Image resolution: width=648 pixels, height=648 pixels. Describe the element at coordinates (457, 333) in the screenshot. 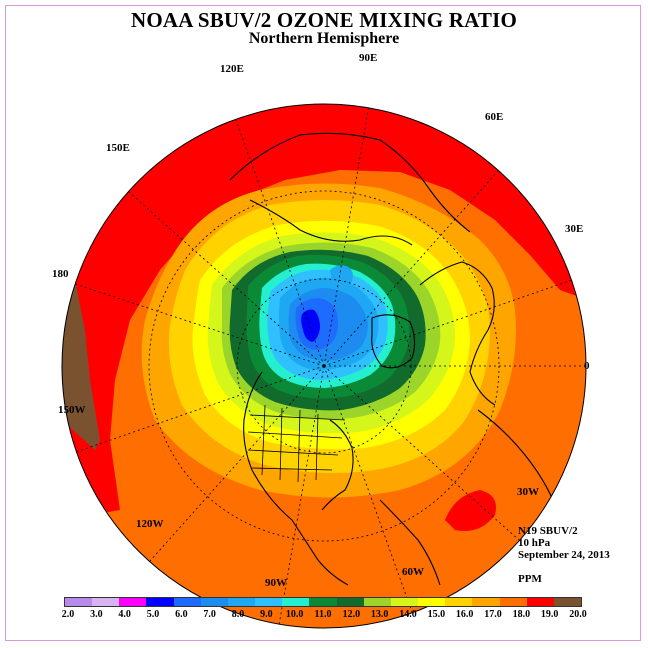

I see `coastline-europe` at that location.